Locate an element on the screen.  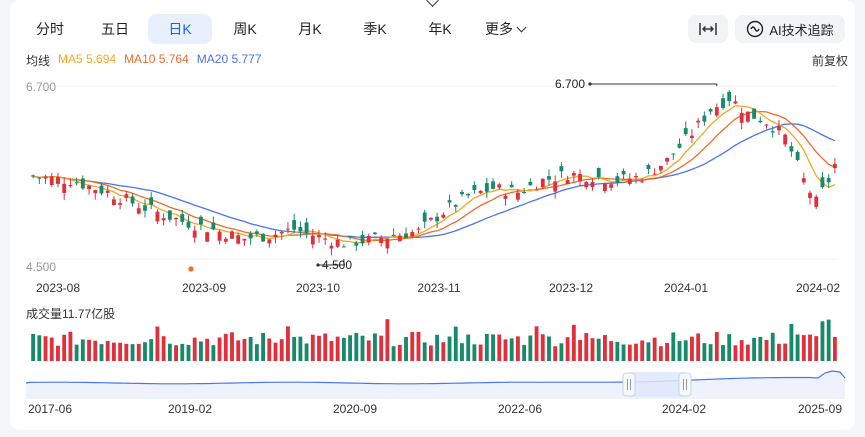
tab-daily-k: 日K is located at coordinates (180, 29).